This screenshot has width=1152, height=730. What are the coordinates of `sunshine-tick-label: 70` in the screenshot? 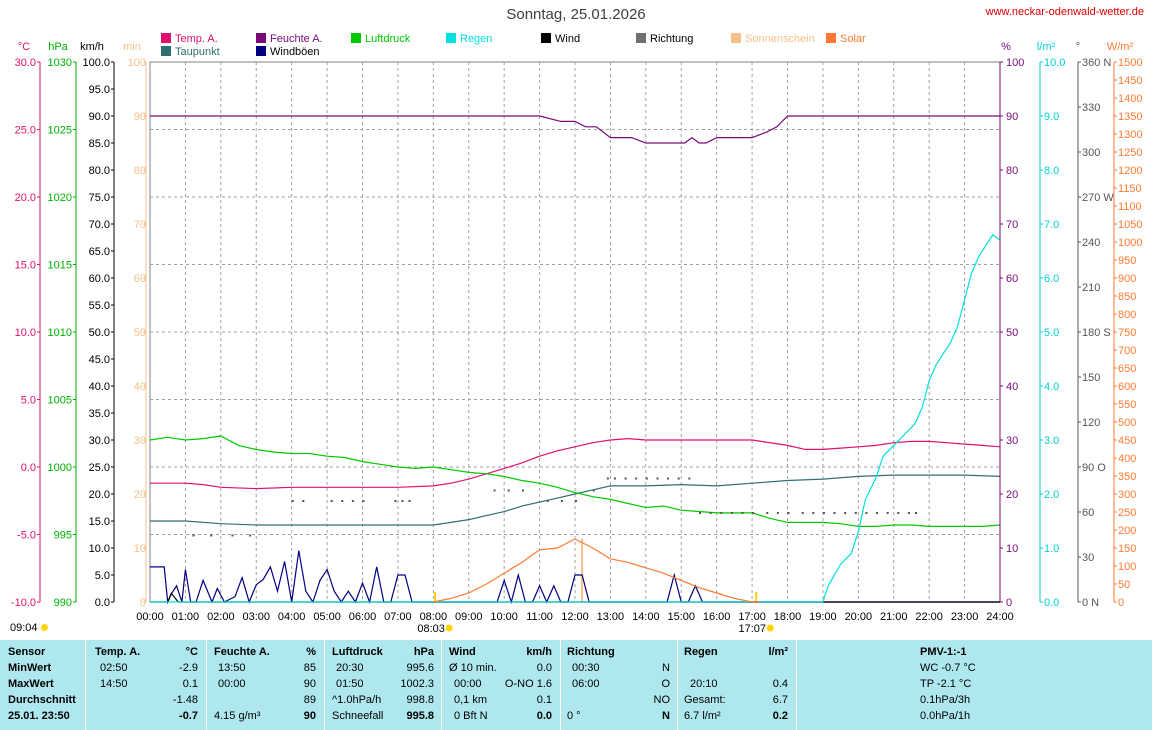 It's located at (140, 225).